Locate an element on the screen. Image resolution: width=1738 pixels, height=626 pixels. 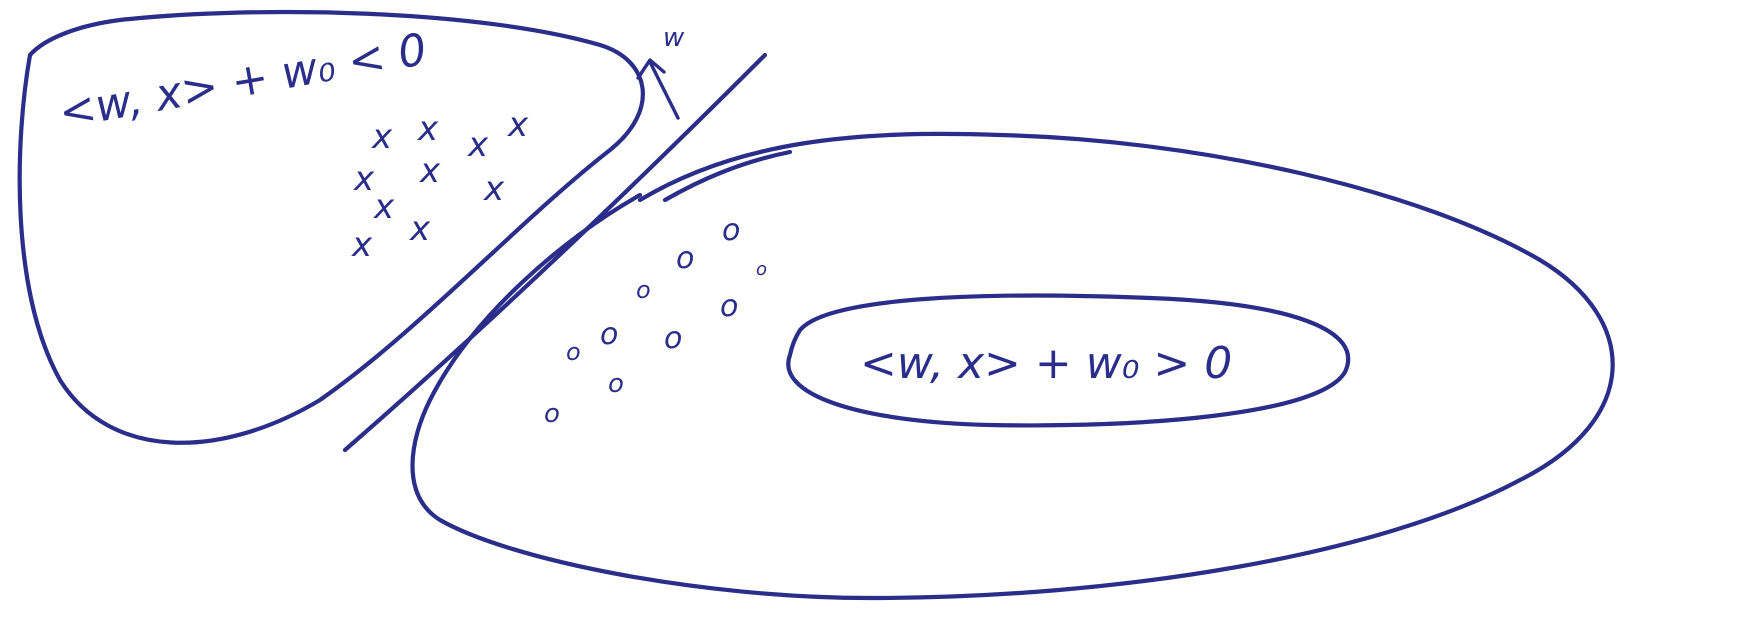
positive-region-inner-stroke is located at coordinates (727, 176).